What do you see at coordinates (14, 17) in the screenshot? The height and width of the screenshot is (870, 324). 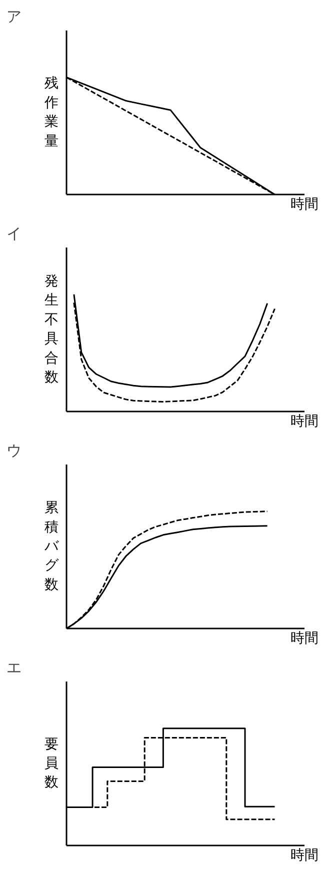 I see `chart-title: ア` at bounding box center [14, 17].